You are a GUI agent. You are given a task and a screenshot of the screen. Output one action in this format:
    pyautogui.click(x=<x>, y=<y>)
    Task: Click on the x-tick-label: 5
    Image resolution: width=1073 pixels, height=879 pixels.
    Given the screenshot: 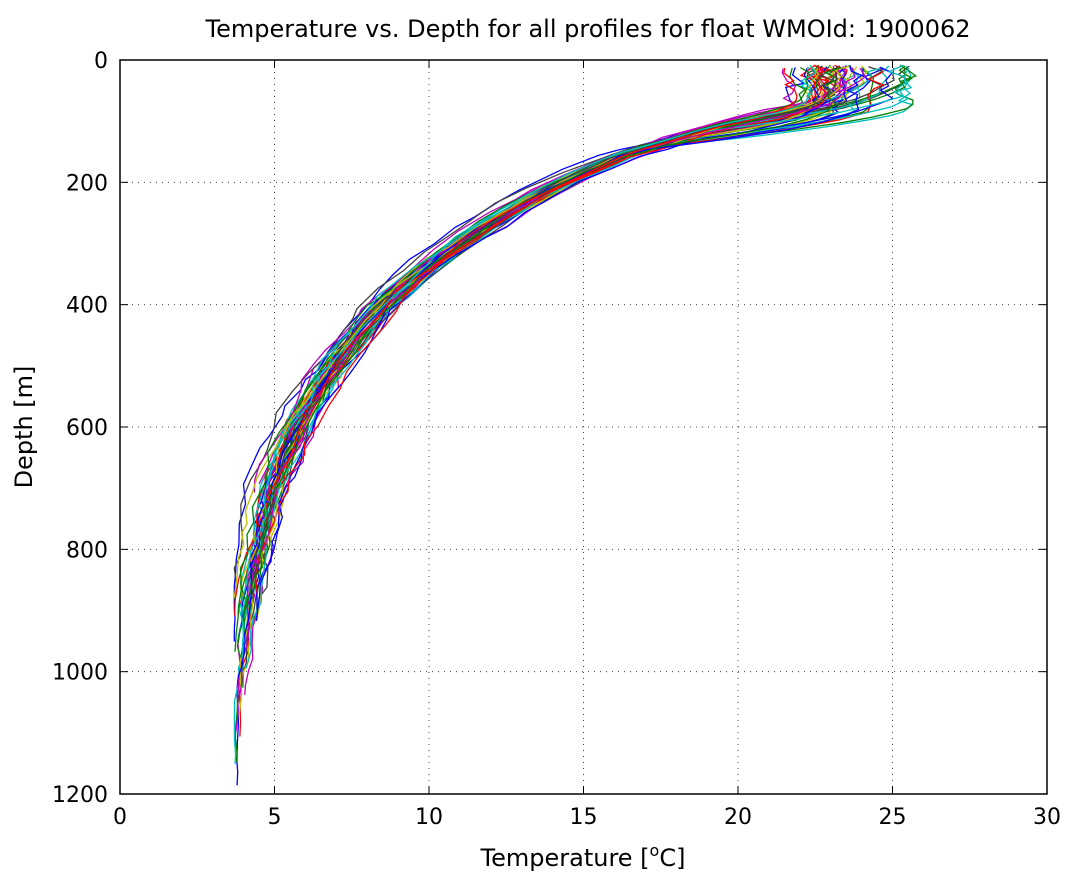 What is the action you would take?
    pyautogui.click(x=275, y=817)
    